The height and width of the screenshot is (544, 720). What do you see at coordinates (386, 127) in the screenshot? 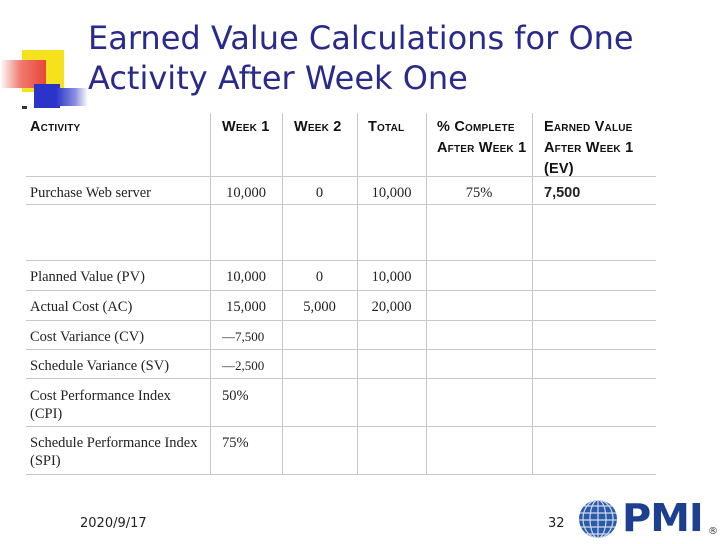
I see `header-total: Total` at bounding box center [386, 127].